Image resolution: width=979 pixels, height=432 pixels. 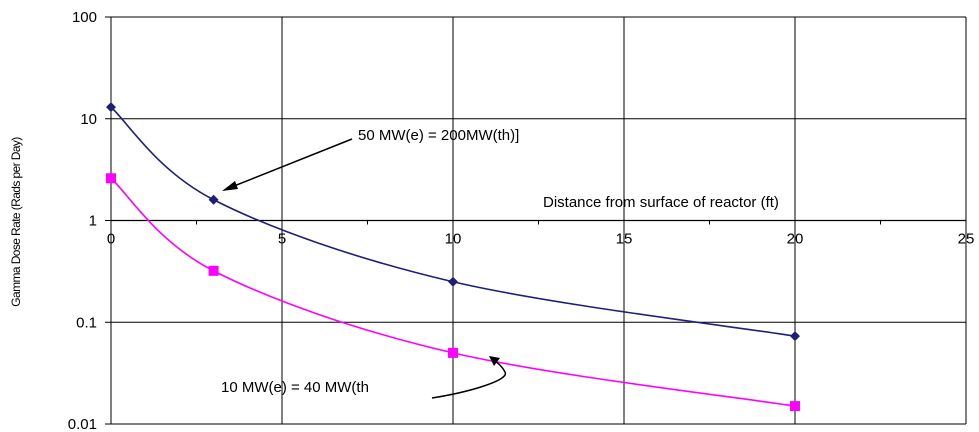 I want to click on annotation-arrow-50mw, so click(x=290, y=163).